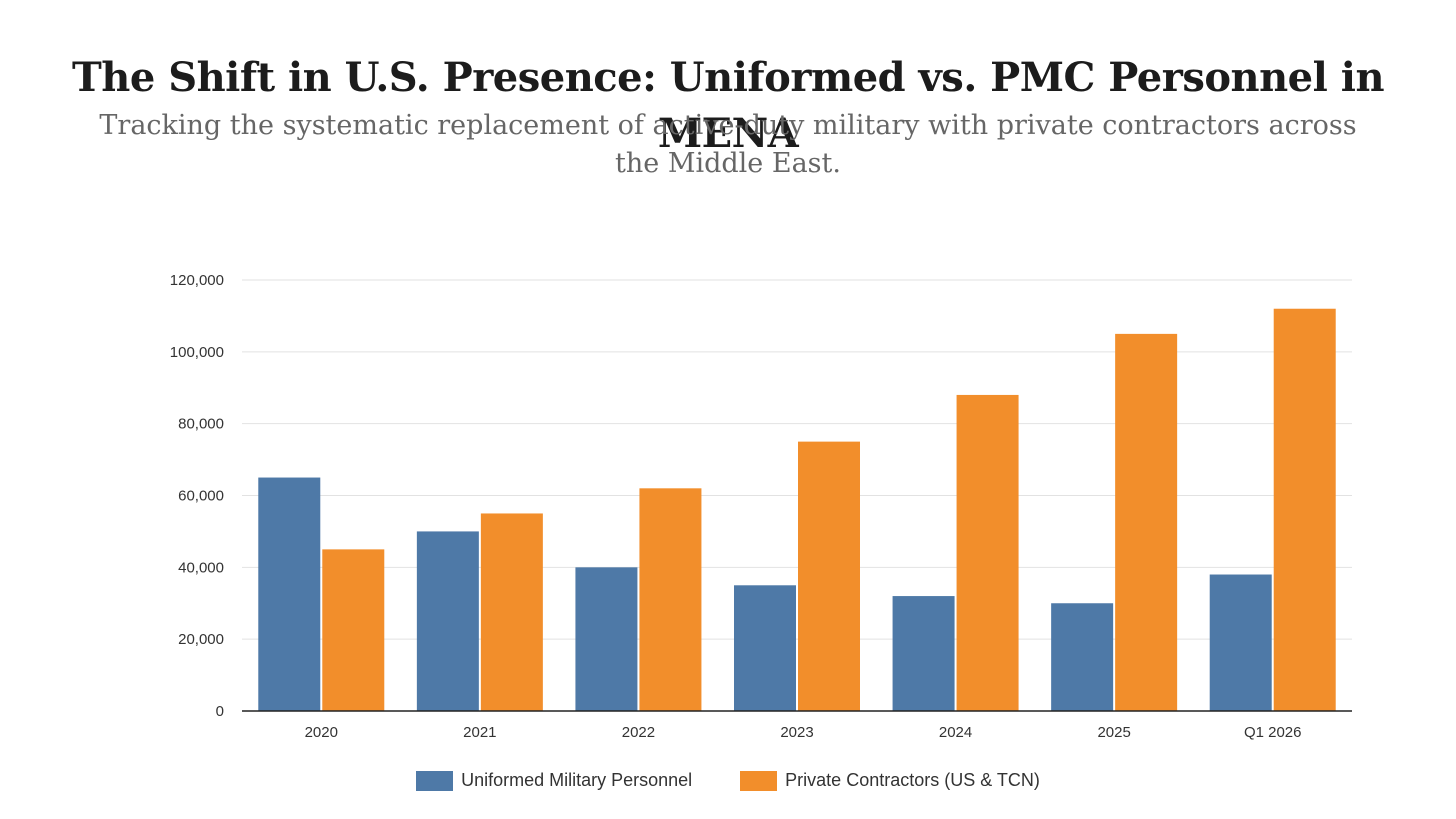  What do you see at coordinates (479, 732) in the screenshot?
I see `x-tick-label: 2021` at bounding box center [479, 732].